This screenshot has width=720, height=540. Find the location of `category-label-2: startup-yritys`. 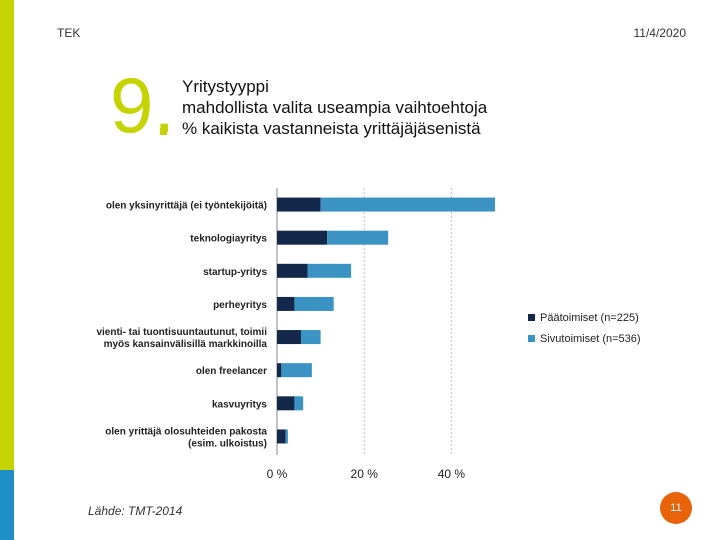

category-label-2: startup-yritys is located at coordinates (235, 272).